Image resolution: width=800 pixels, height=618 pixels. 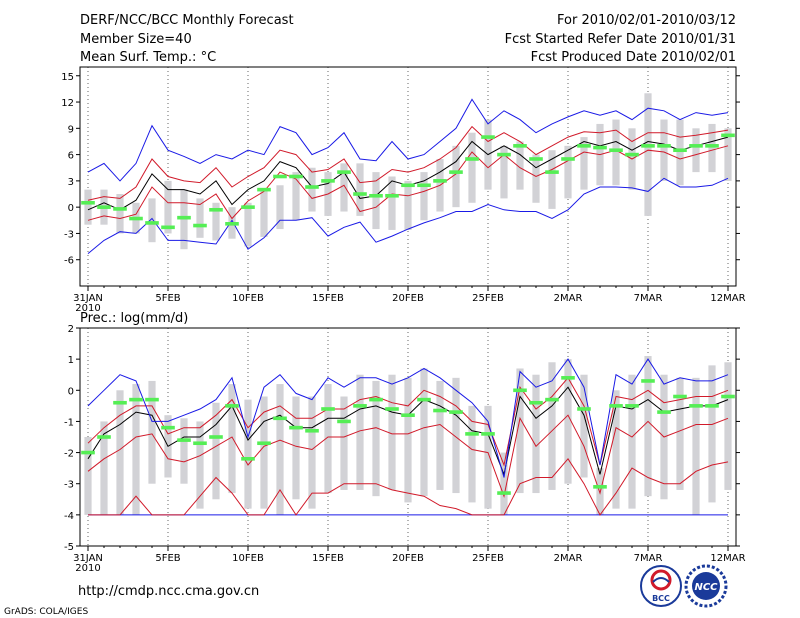 What do you see at coordinates (187, 20) in the screenshot?
I see `header-title: DERF/NCC/BCC Monthly Forecast` at bounding box center [187, 20].